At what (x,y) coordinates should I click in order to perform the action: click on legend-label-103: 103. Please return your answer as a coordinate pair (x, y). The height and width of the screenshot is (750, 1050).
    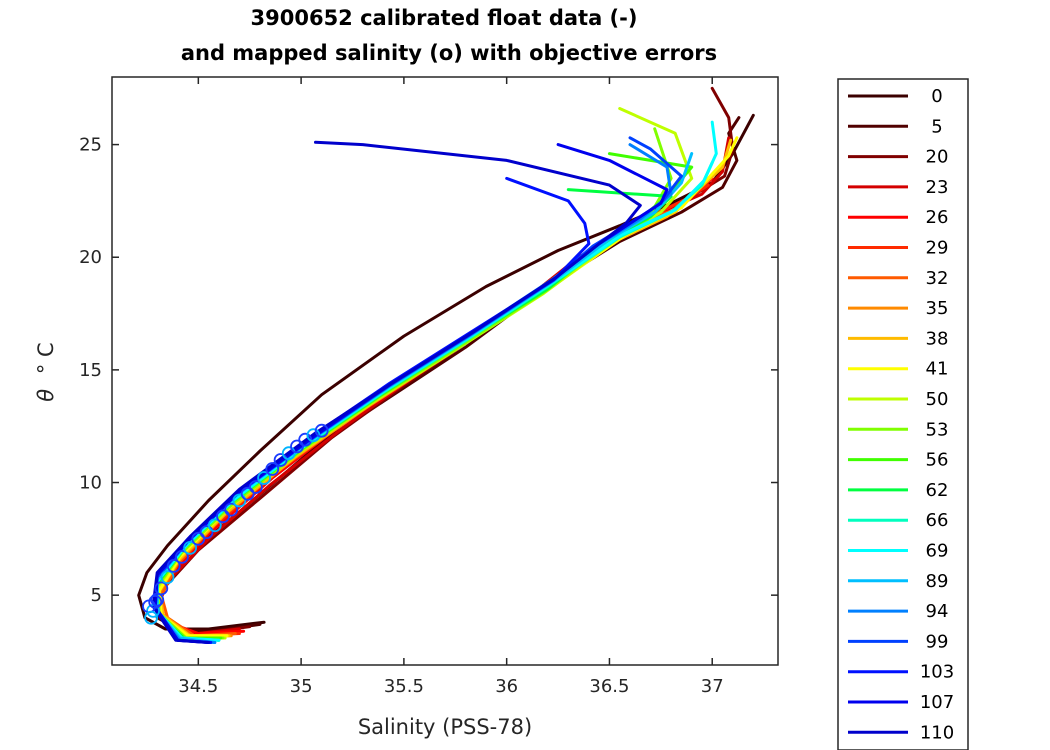
    Looking at the image, I should click on (937, 672).